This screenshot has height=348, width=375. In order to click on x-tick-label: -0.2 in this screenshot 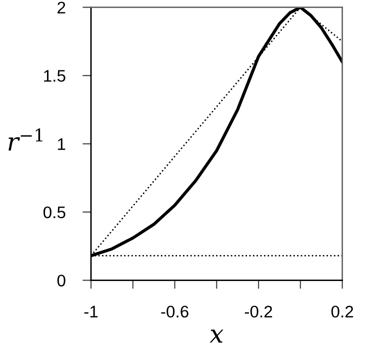, I will do `click(258, 312)`.